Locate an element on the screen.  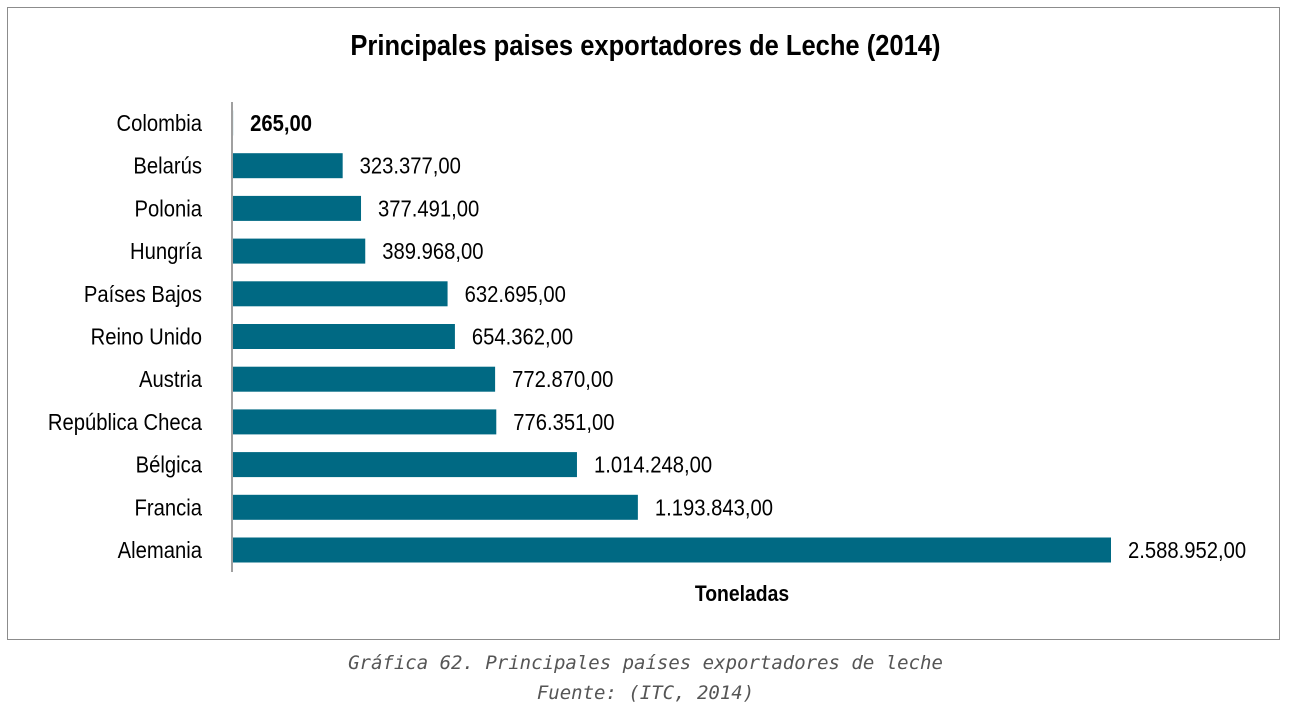
value-label: 772.870,00 is located at coordinates (562, 379).